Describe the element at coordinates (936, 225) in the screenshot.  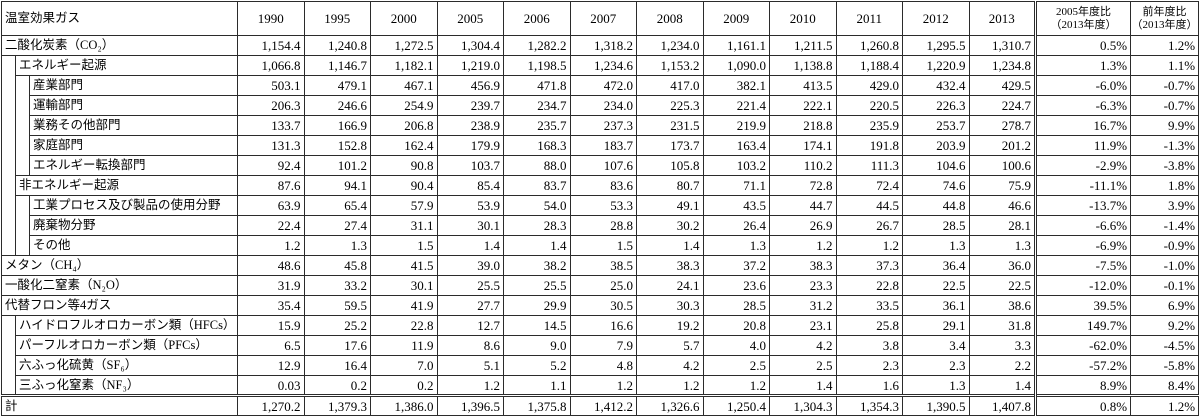
I see `value-cell-2012: 28.5` at that location.